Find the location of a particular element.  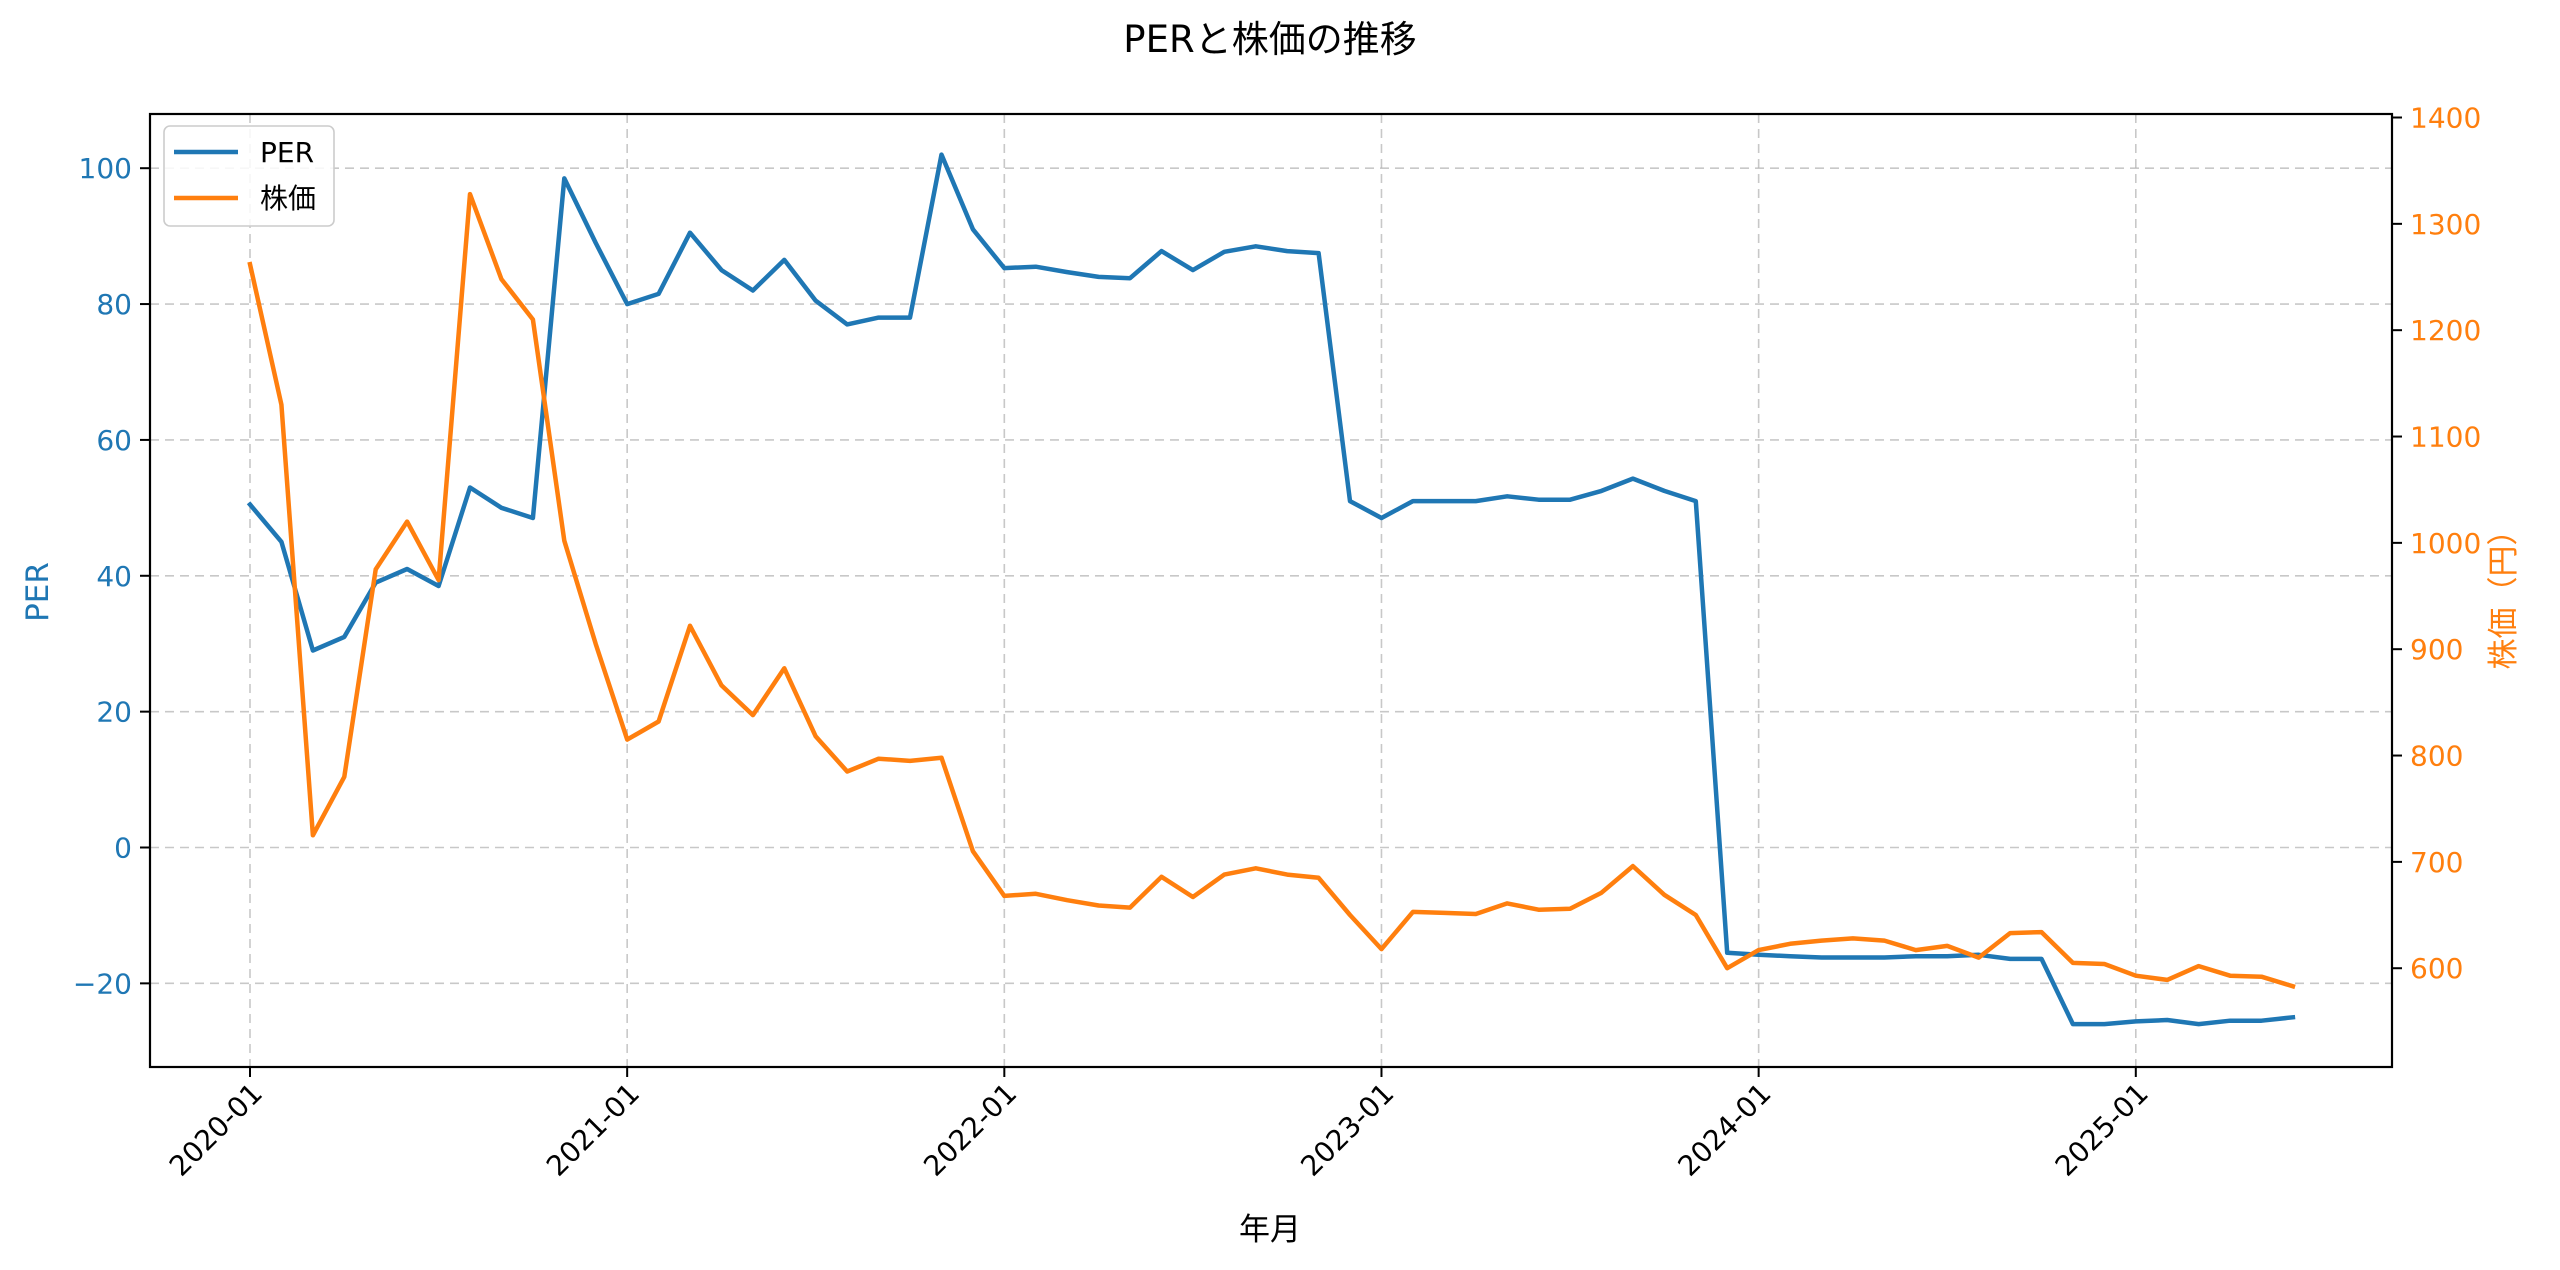

x-tick-label: 2023-01 is located at coordinates (1347, 1130).